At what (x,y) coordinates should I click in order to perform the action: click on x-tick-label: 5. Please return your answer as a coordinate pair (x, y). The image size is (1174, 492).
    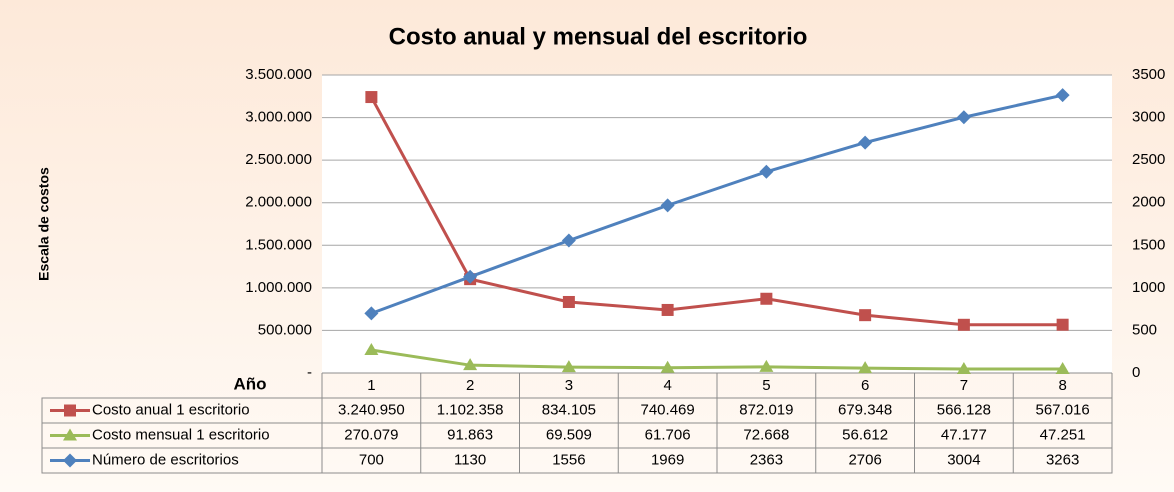
    Looking at the image, I should click on (766, 385).